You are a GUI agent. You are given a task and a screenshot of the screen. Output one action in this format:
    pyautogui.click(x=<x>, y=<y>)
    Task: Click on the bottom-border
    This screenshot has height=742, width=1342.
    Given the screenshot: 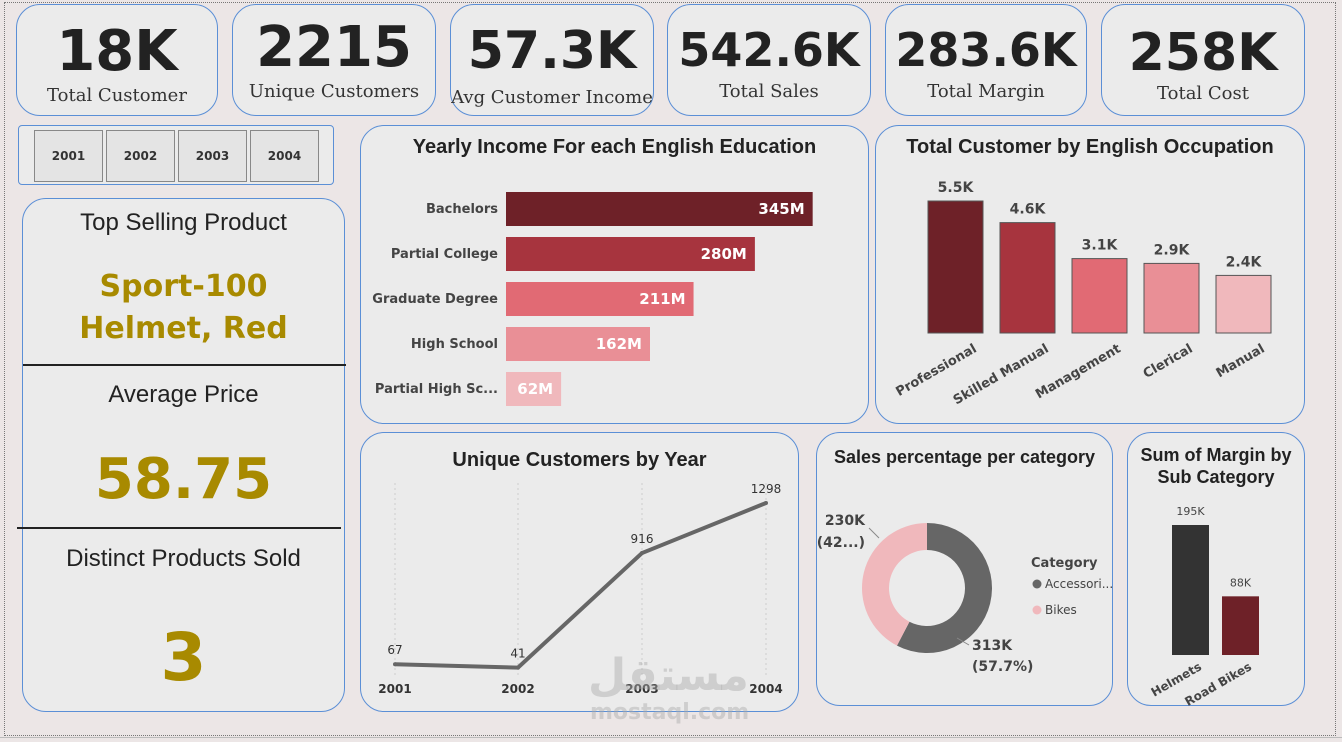 What is the action you would take?
    pyautogui.click(x=671, y=737)
    